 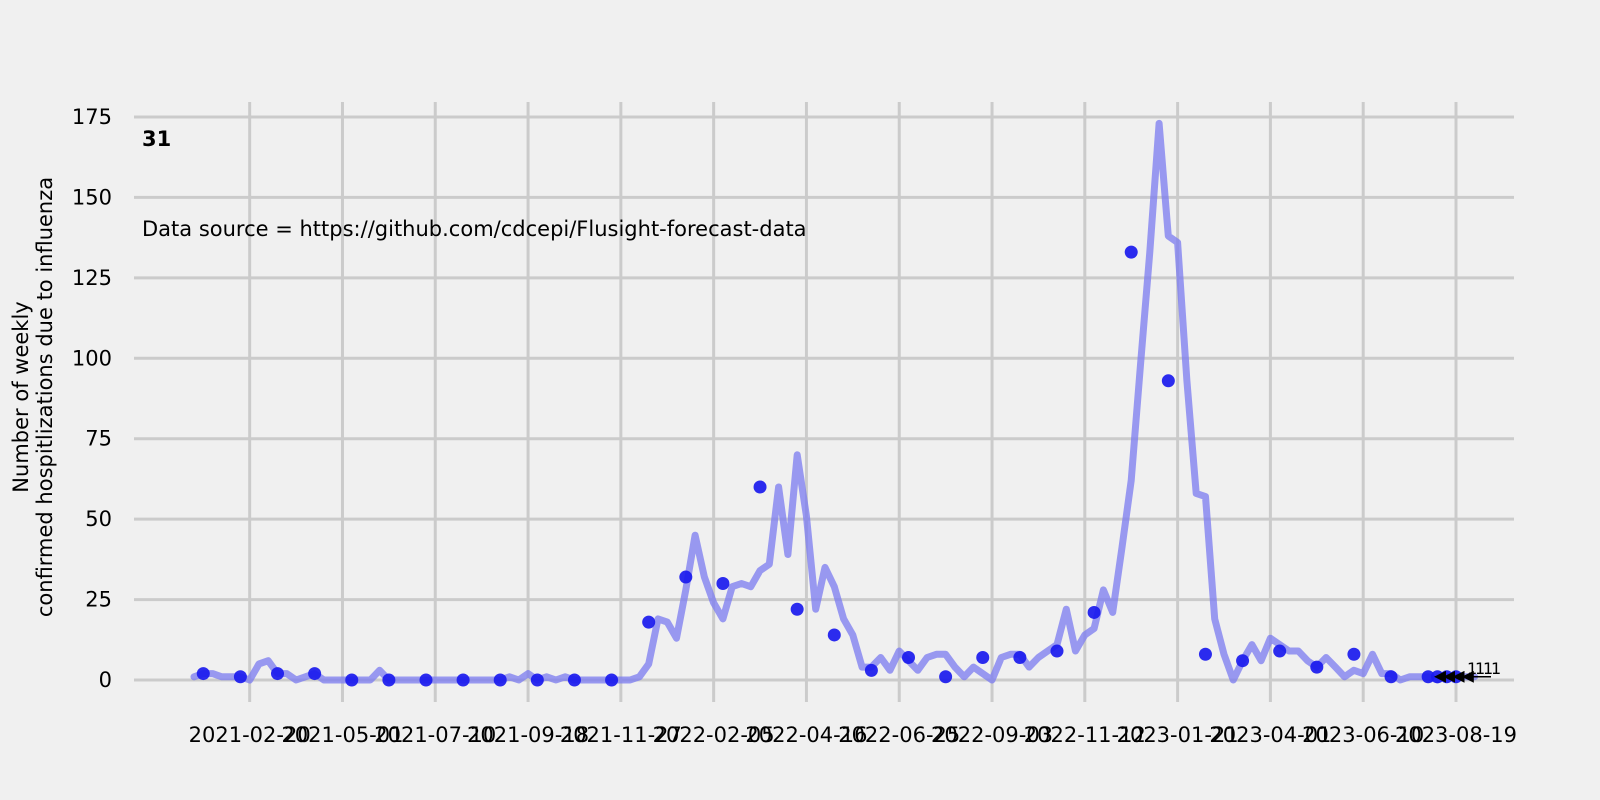 What do you see at coordinates (98, 439) in the screenshot?
I see `y-tick-label: 75` at bounding box center [98, 439].